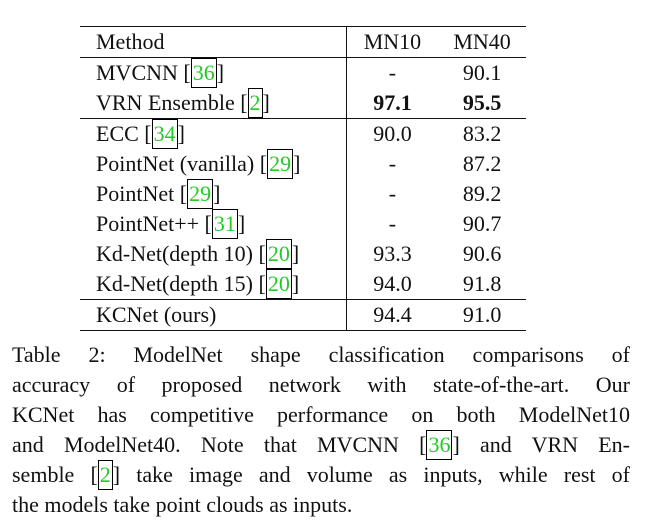 This screenshot has width=645, height=524. Describe the element at coordinates (124, 133) in the screenshot. I see `method-name: ECC [` at that location.